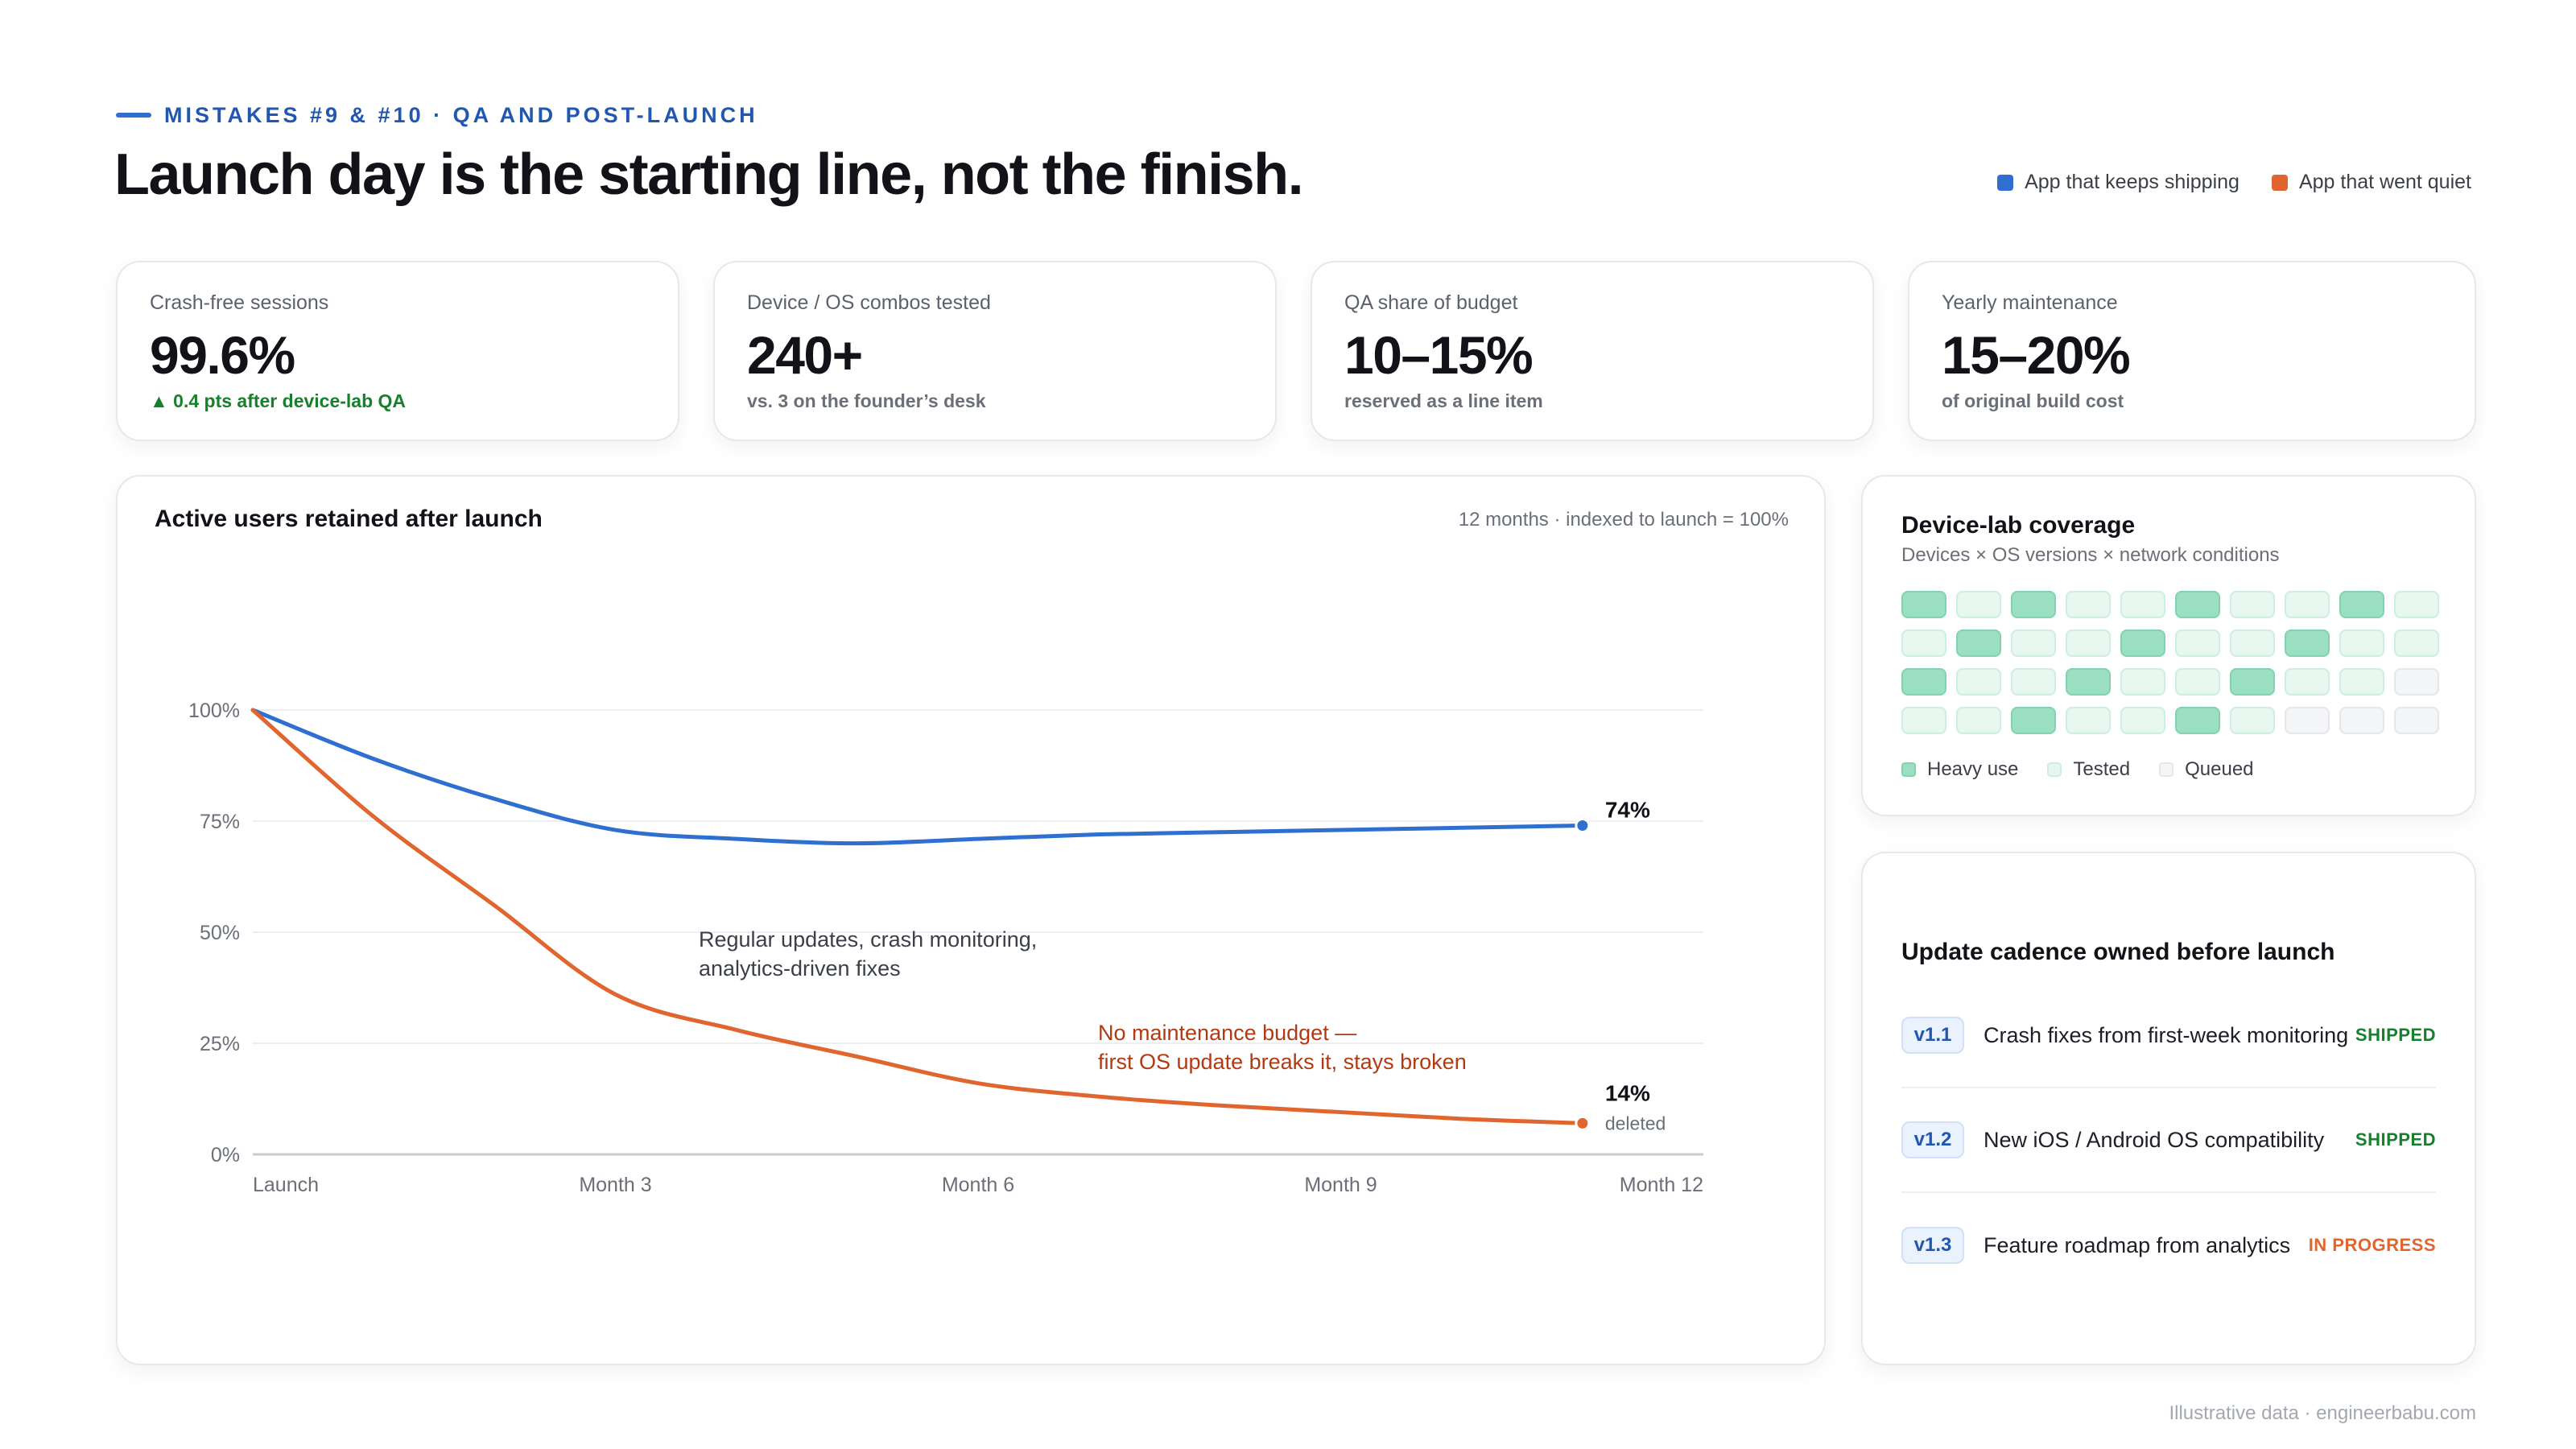  What do you see at coordinates (2137, 1245) in the screenshot?
I see `cadence-item-text: Feature roadmap from analytics` at bounding box center [2137, 1245].